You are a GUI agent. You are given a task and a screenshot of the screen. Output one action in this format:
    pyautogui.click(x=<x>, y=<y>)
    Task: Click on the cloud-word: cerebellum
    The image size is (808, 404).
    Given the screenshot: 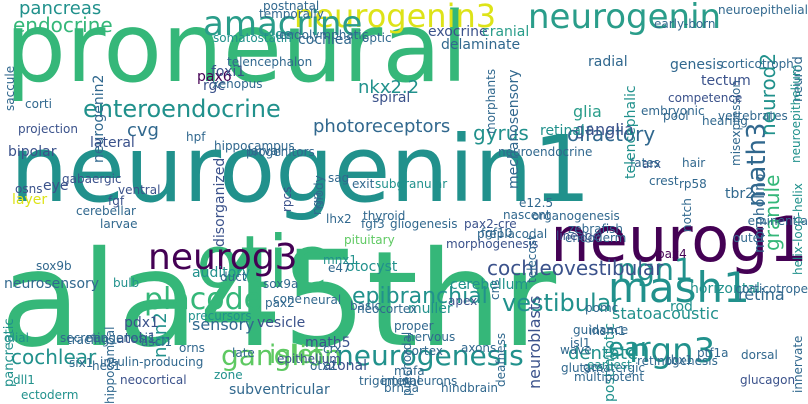 What is the action you would take?
    pyautogui.click(x=489, y=285)
    